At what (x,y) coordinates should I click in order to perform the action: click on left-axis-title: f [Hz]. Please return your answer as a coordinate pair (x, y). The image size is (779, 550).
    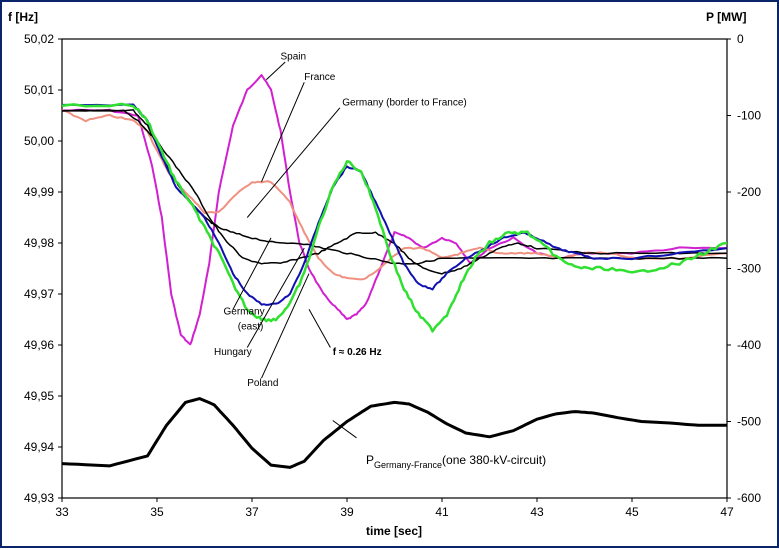
    Looking at the image, I should click on (23, 17).